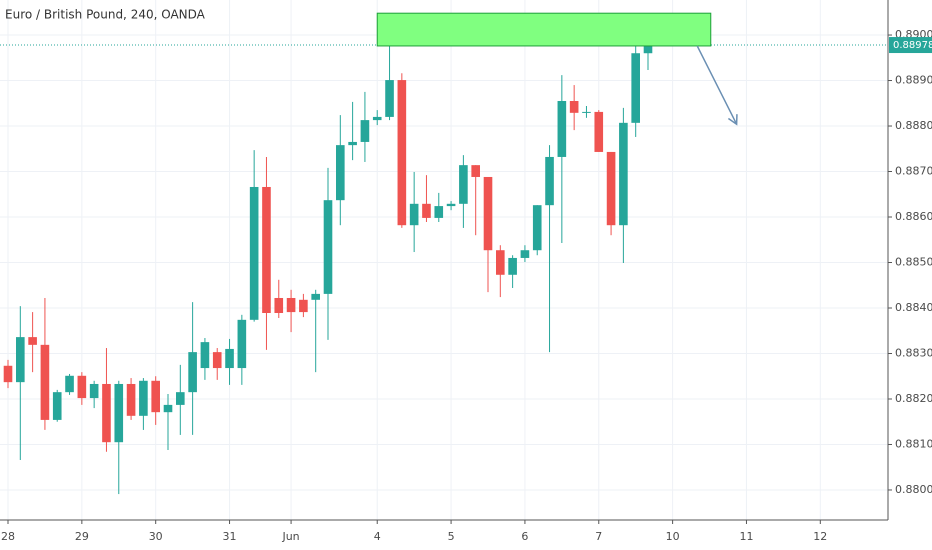 This screenshot has width=932, height=550. What do you see at coordinates (717, 85) in the screenshot?
I see `arrow` at bounding box center [717, 85].